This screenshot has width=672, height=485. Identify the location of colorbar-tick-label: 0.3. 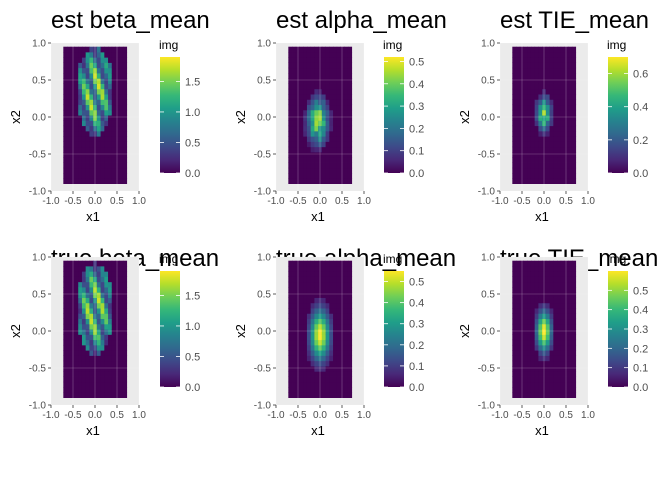
(416, 325).